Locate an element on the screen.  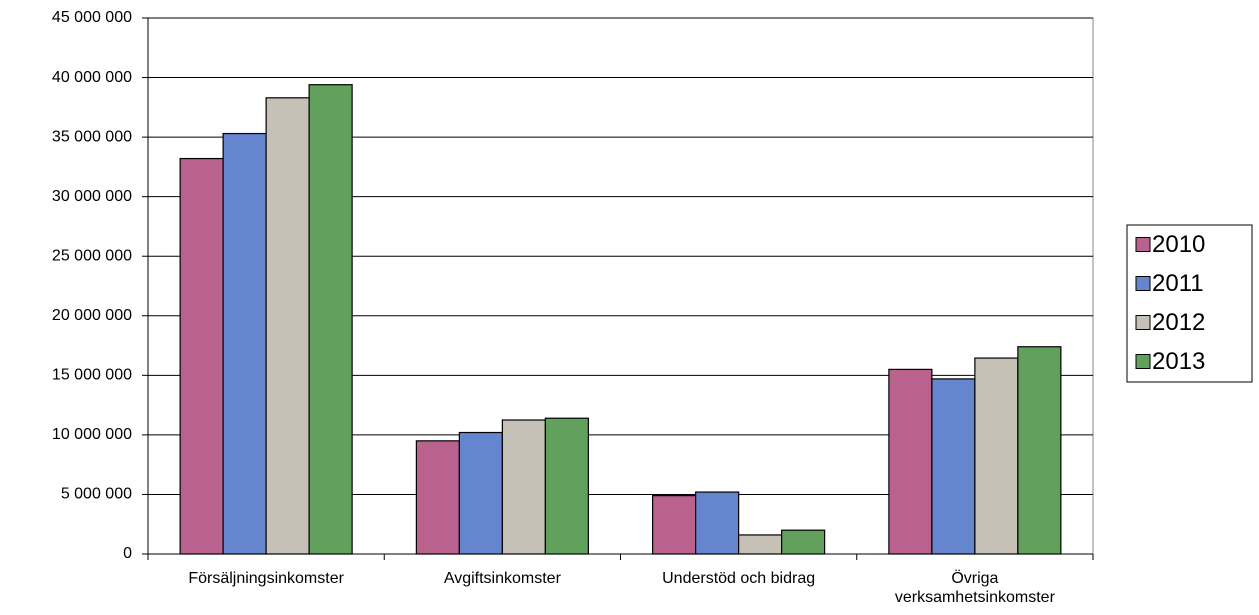
legend-label: 2013 is located at coordinates (1178, 361).